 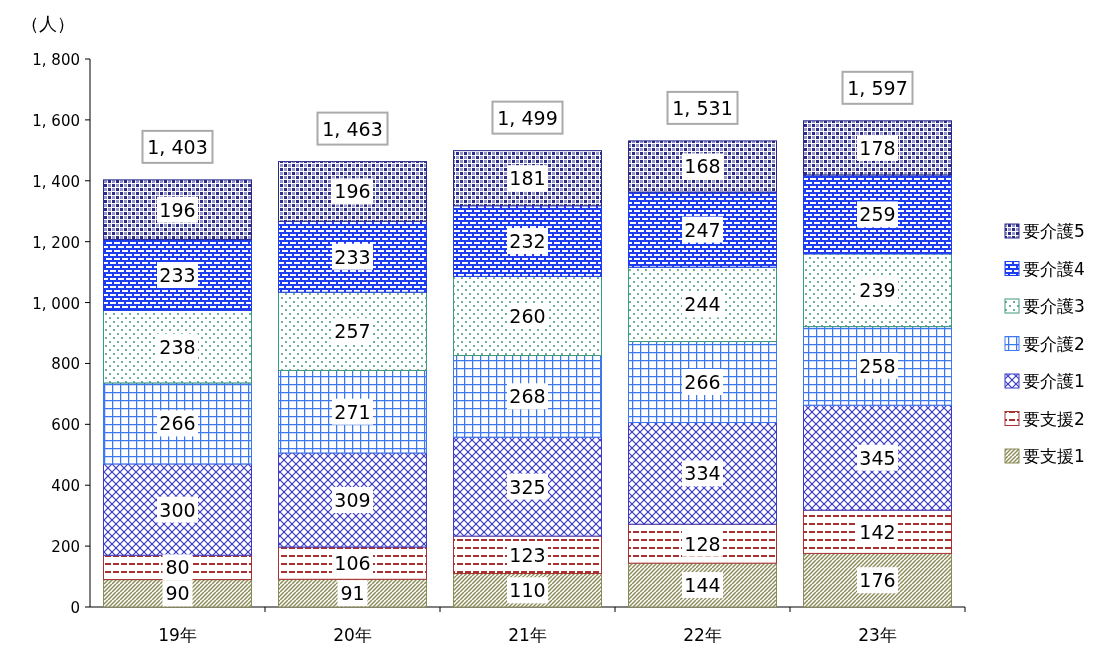 What do you see at coordinates (65, 425) in the screenshot?
I see `y-tick-label: 600` at bounding box center [65, 425].